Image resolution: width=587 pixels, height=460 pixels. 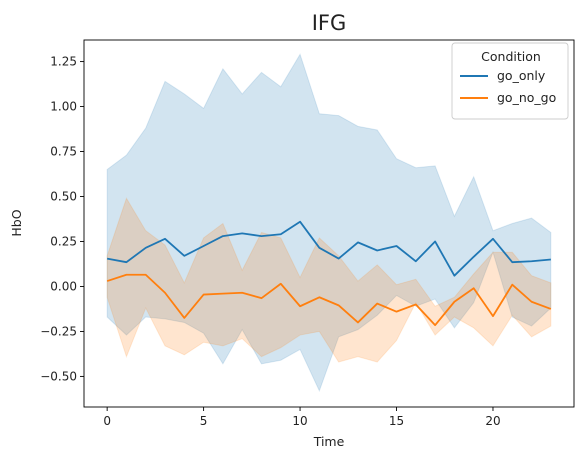 What do you see at coordinates (107, 421) in the screenshot?
I see `x-tick-label: 0` at bounding box center [107, 421].